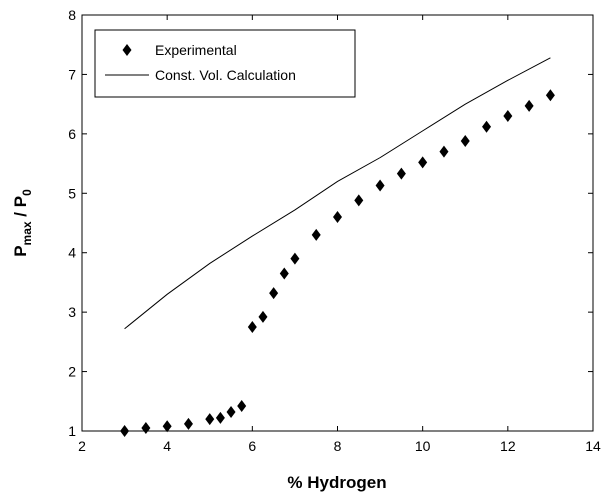 Image resolution: width=603 pixels, height=496 pixels. Describe the element at coordinates (72, 193) in the screenshot. I see `y-tick-label: 5` at that location.